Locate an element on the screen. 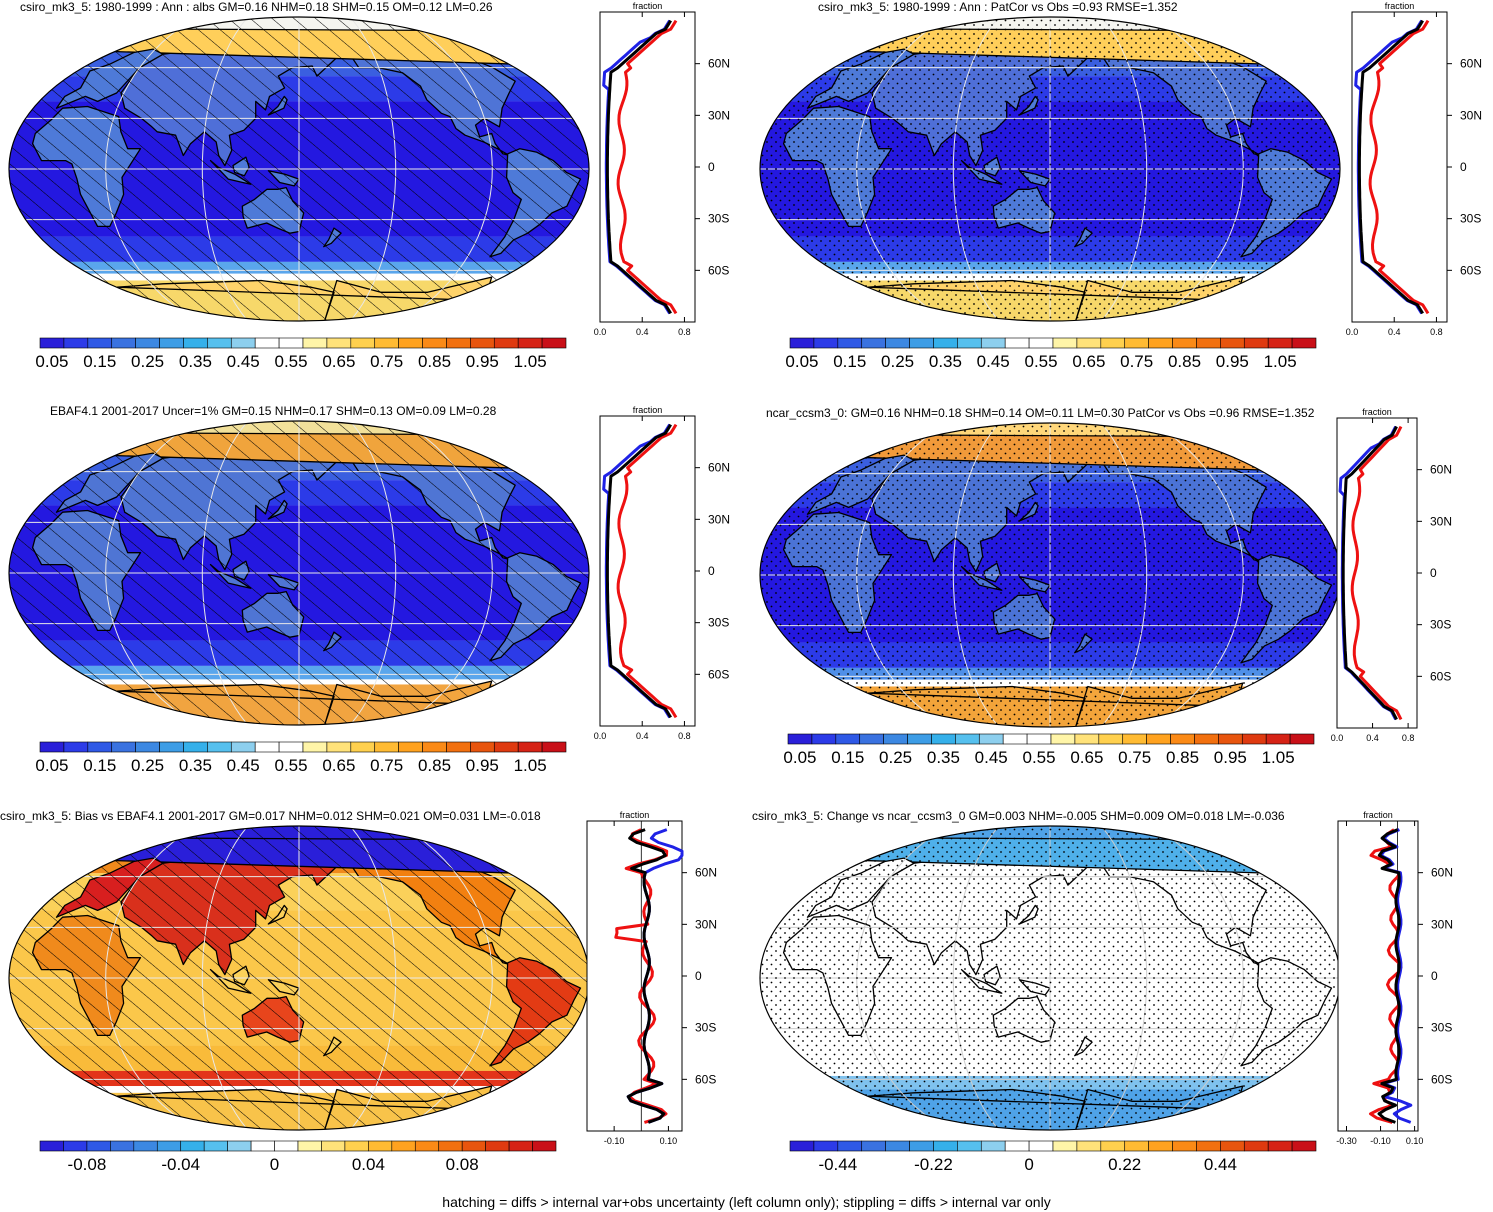 This screenshot has width=1493, height=1212. latitude-tick-label: 0 is located at coordinates (1434, 976).